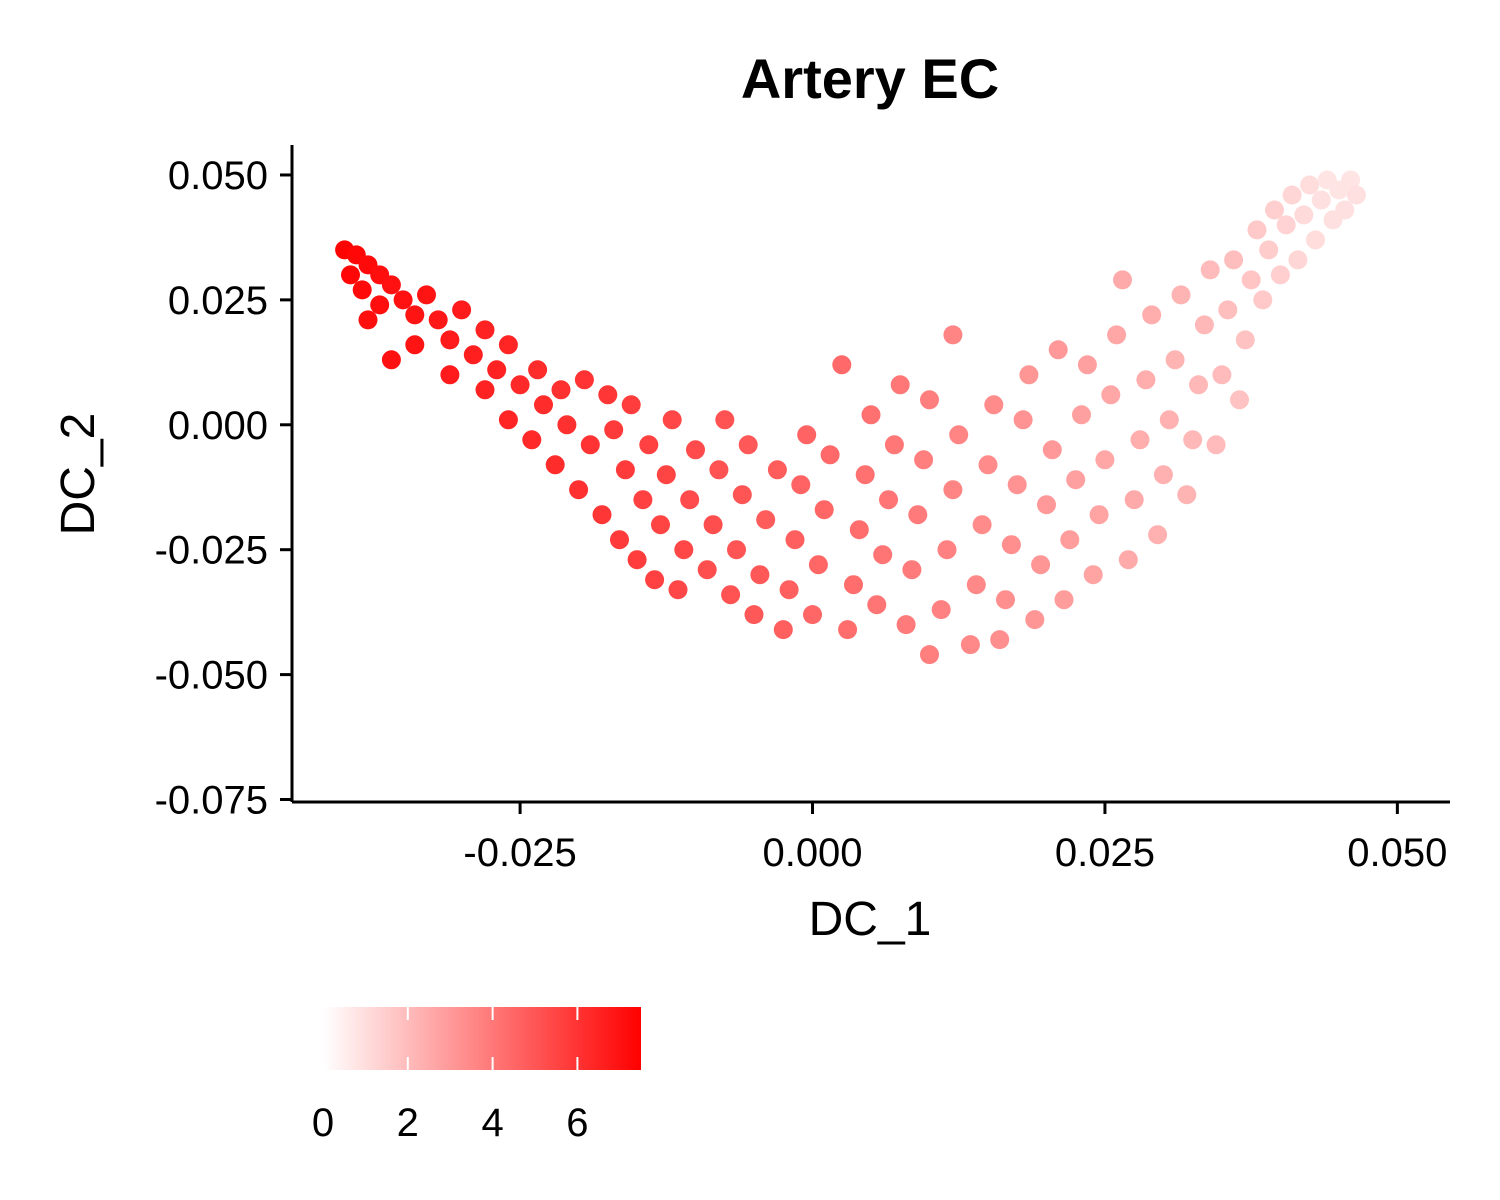 Image resolution: width=1500 pixels, height=1200 pixels. What do you see at coordinates (211, 801) in the screenshot?
I see `y-tick-label: -0.075` at bounding box center [211, 801].